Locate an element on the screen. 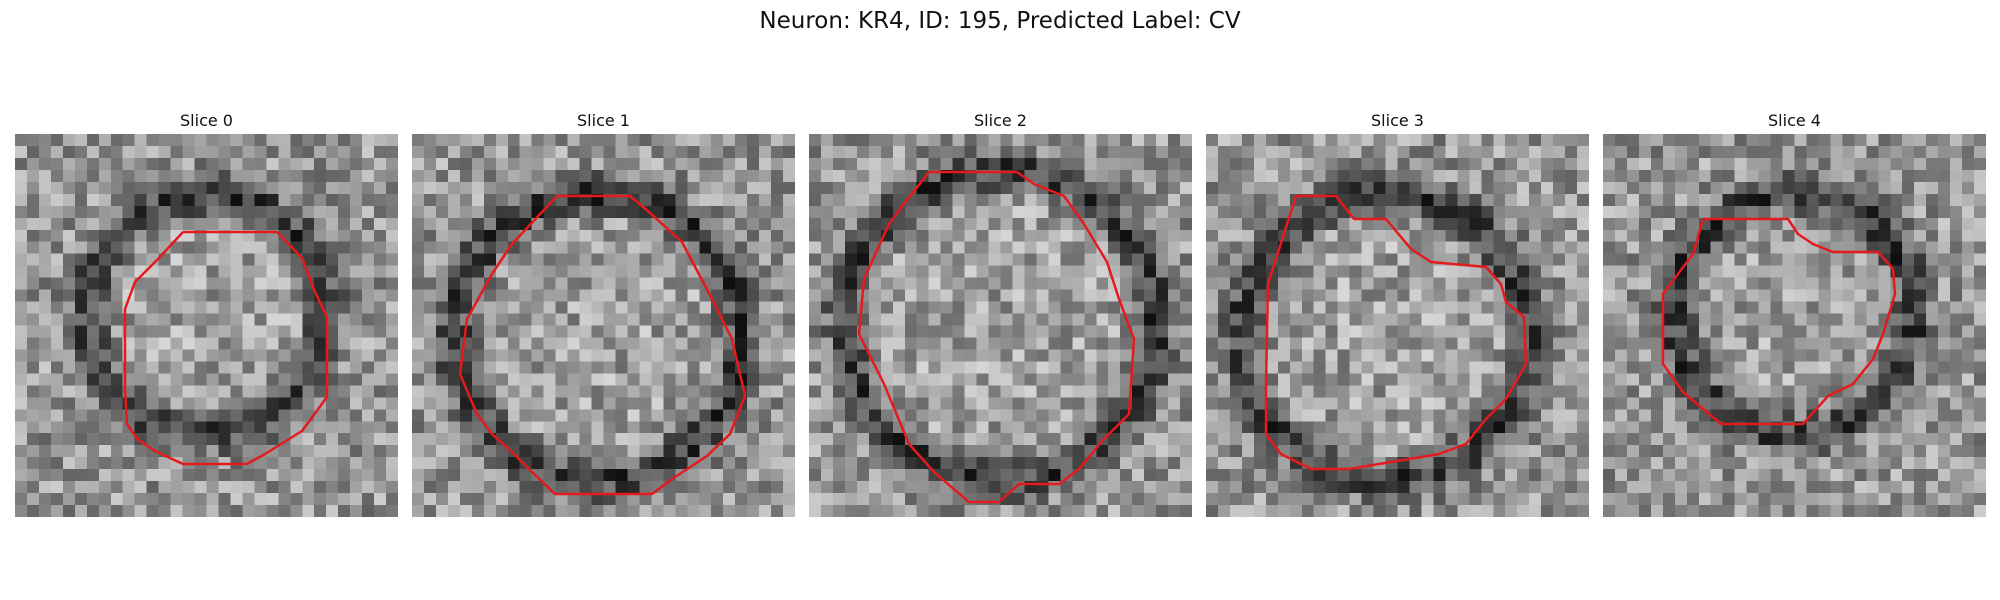 Image resolution: width=2000 pixels, height=600 pixels. slice-panel: Slice 2 is located at coordinates (1000, 313).